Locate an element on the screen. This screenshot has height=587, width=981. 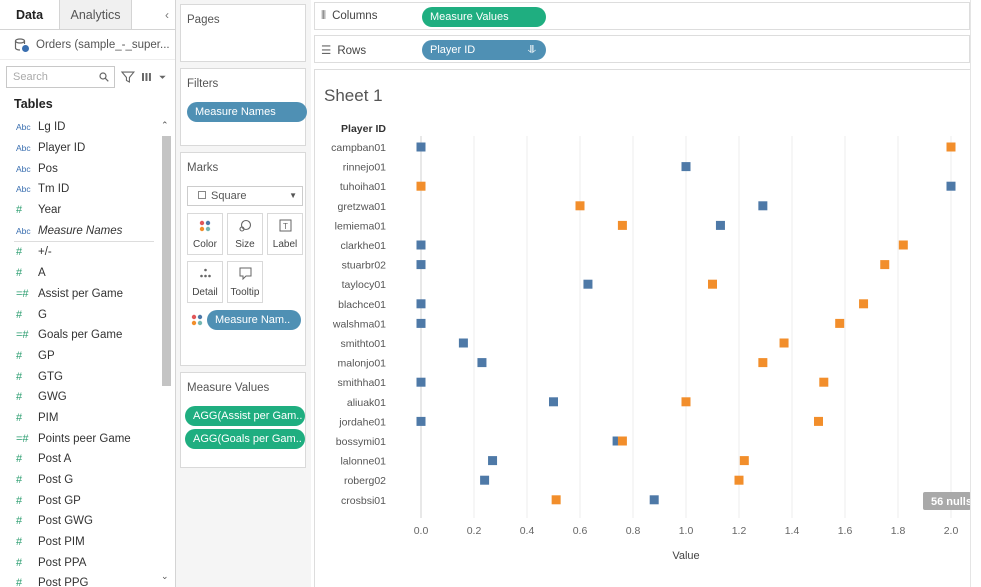
field-label: Points peer Game is located at coordinates (84, 438).